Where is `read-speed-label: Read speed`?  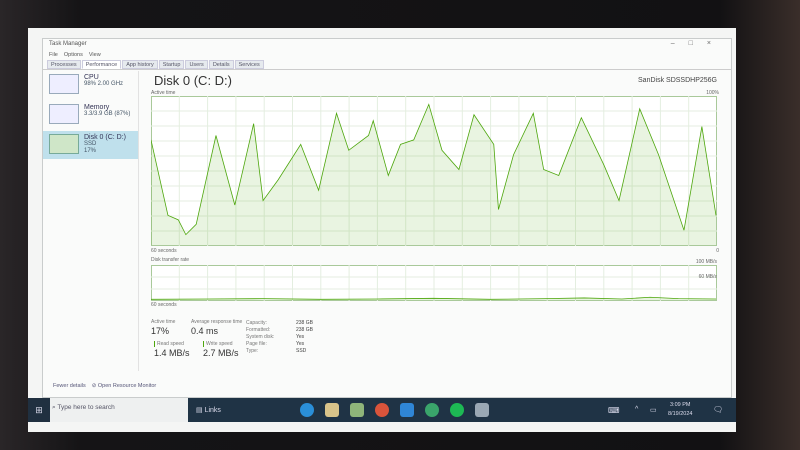 read-speed-label: Read speed is located at coordinates (169, 344).